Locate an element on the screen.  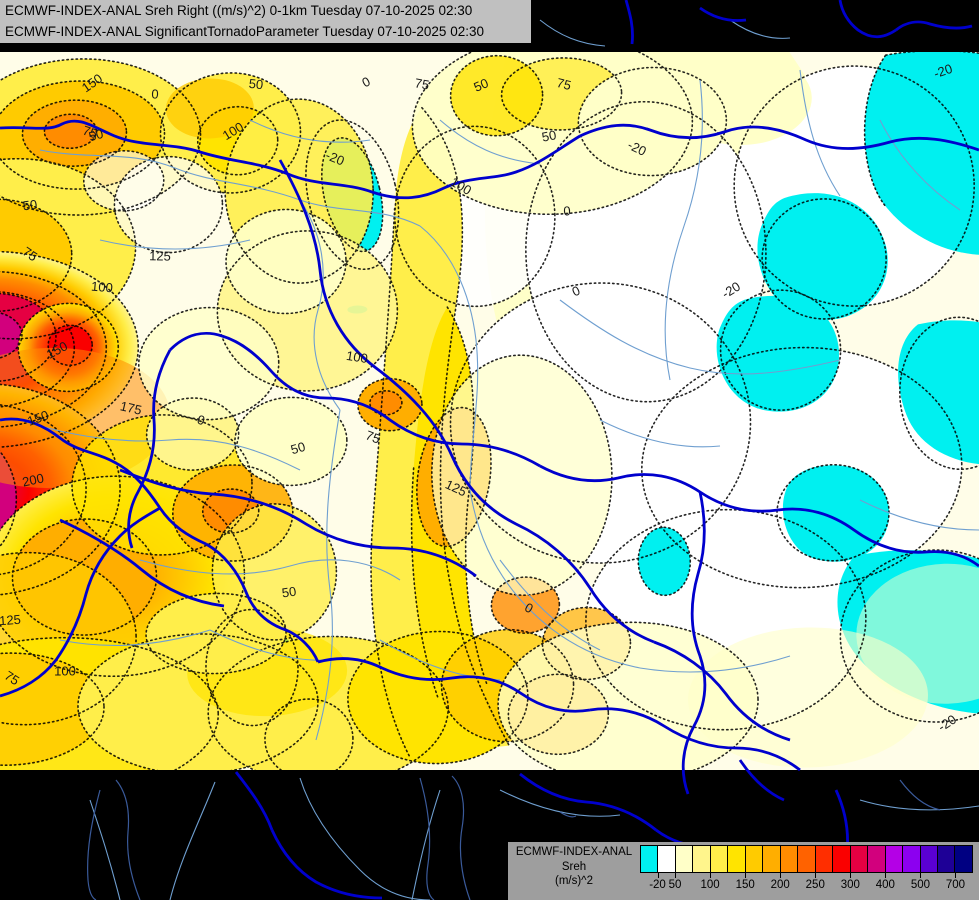
legend-tick-300: 300 is located at coordinates (850, 885).